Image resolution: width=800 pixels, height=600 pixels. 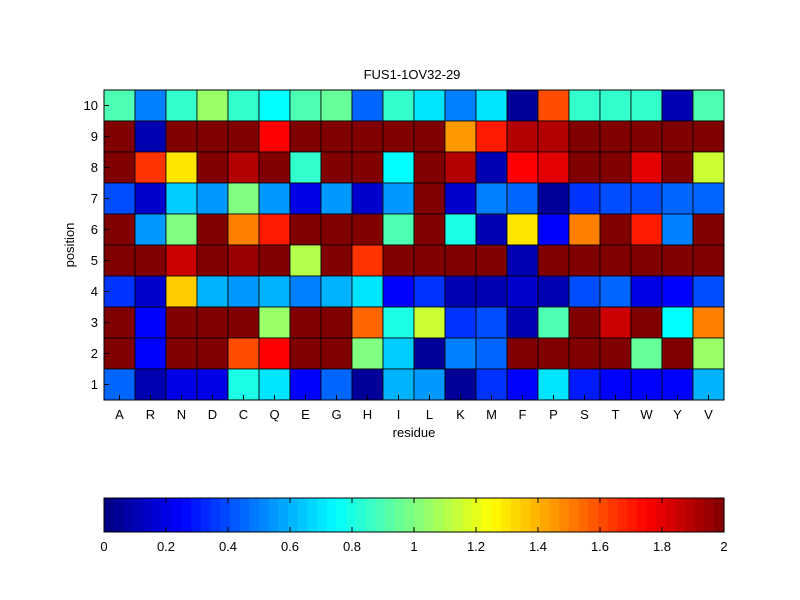 What do you see at coordinates (212, 414) in the screenshot?
I see `x-tick-label: D` at bounding box center [212, 414].